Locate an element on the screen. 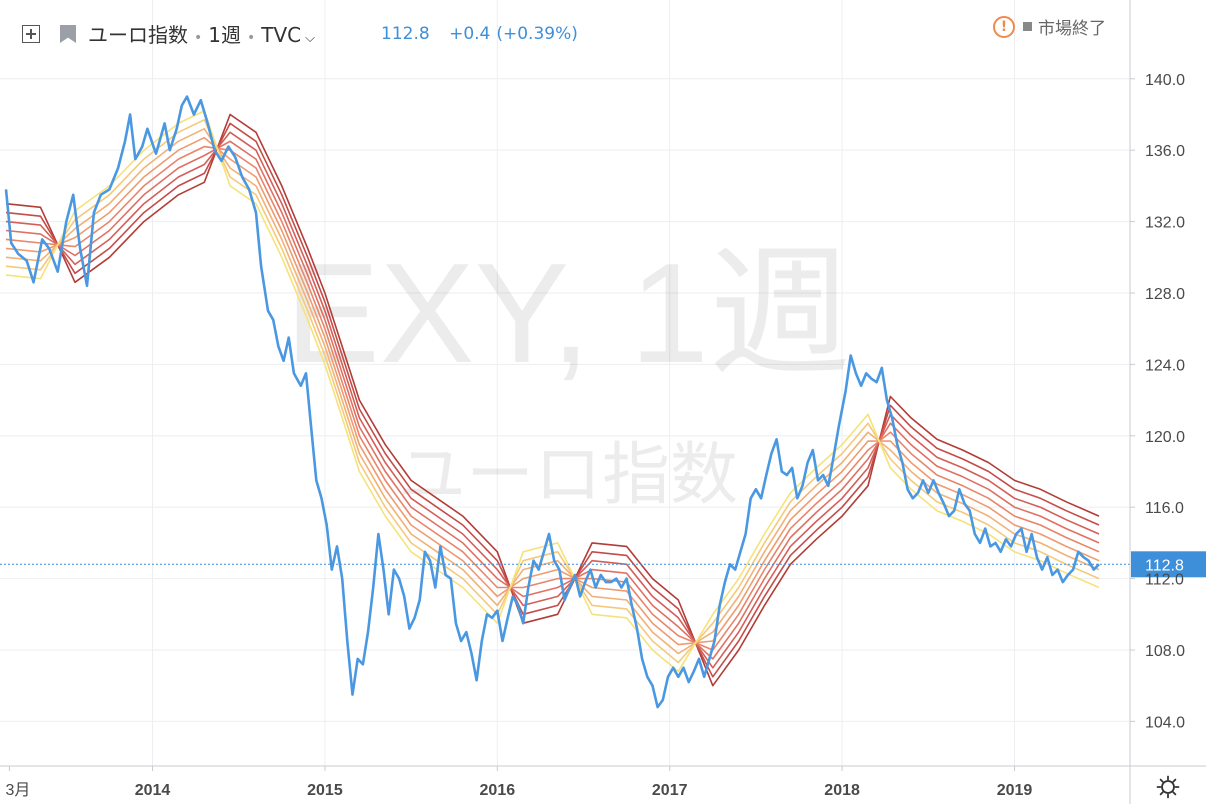 This screenshot has height=804, width=1206. y-tick-label: 120.0 is located at coordinates (1165, 437).